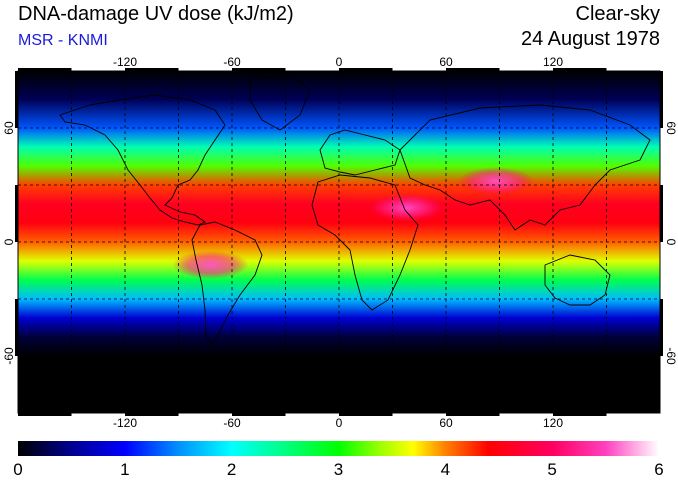 The image size is (678, 480). What do you see at coordinates (9, 241) in the screenshot?
I see `lat-tick-label-left: 0` at bounding box center [9, 241].